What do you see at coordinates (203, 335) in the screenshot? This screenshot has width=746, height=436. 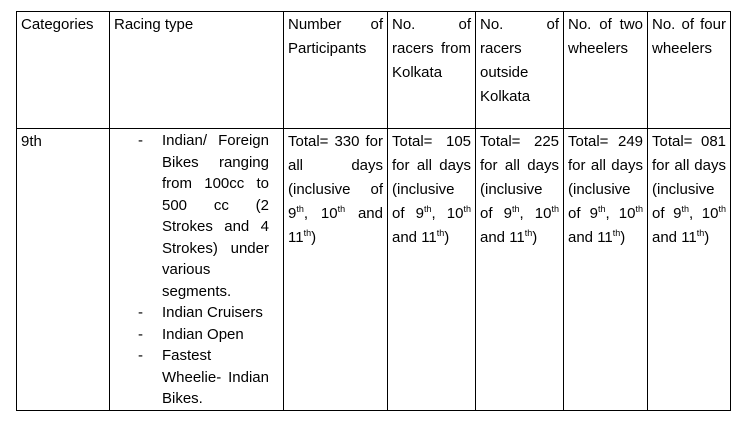 I see `list-item: Indian Open` at bounding box center [203, 335].